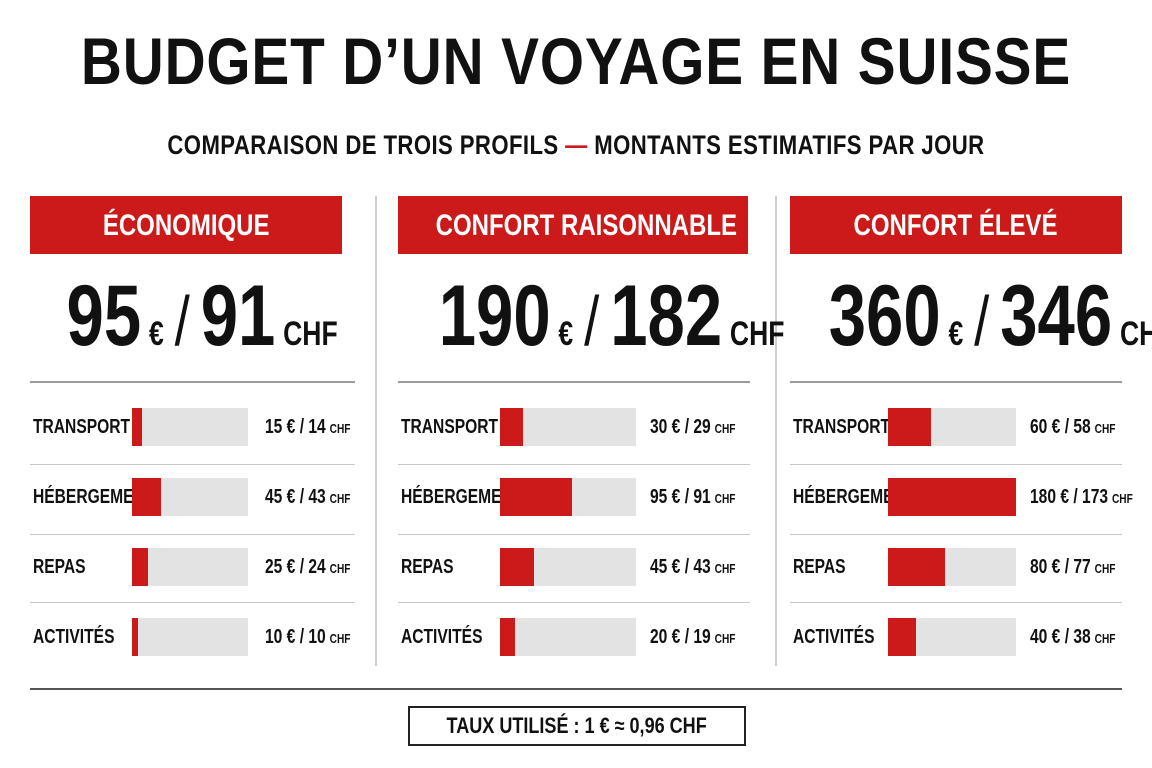 The width and height of the screenshot is (1152, 768). Describe the element at coordinates (611, 316) in the screenshot. I see `profile-total: 190 € /182 CHF` at that location.